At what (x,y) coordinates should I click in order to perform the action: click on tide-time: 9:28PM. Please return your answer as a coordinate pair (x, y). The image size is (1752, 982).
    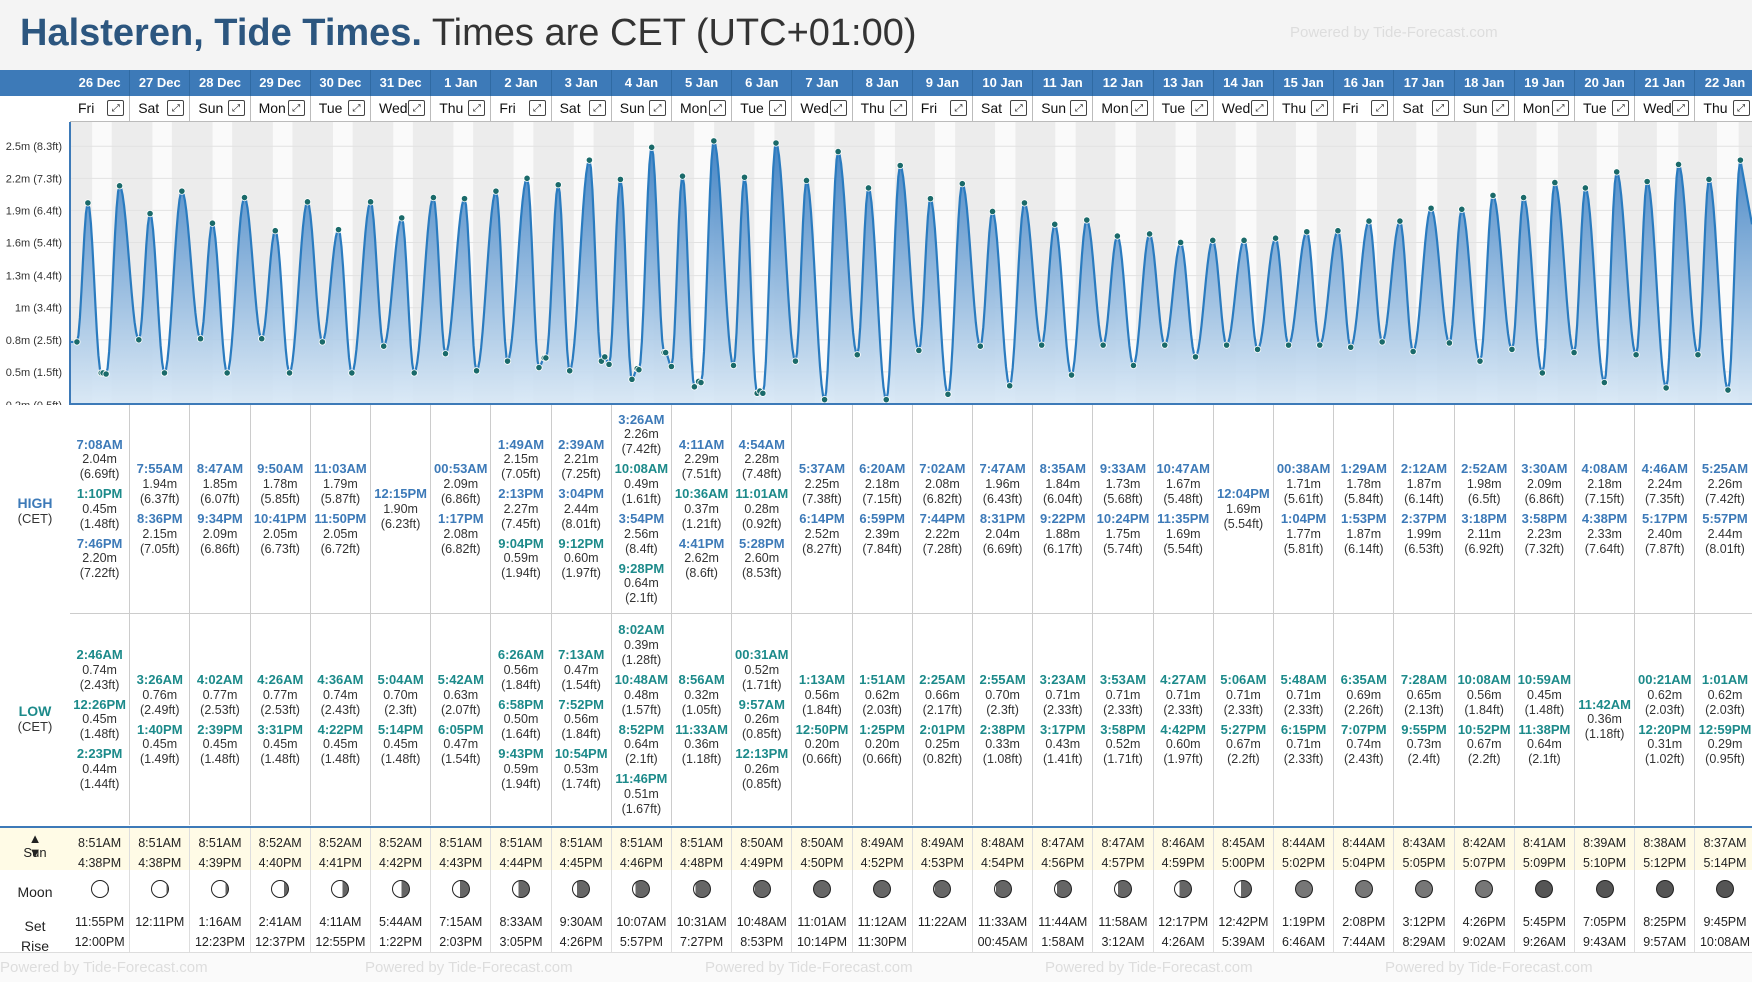
    Looking at the image, I should click on (641, 568).